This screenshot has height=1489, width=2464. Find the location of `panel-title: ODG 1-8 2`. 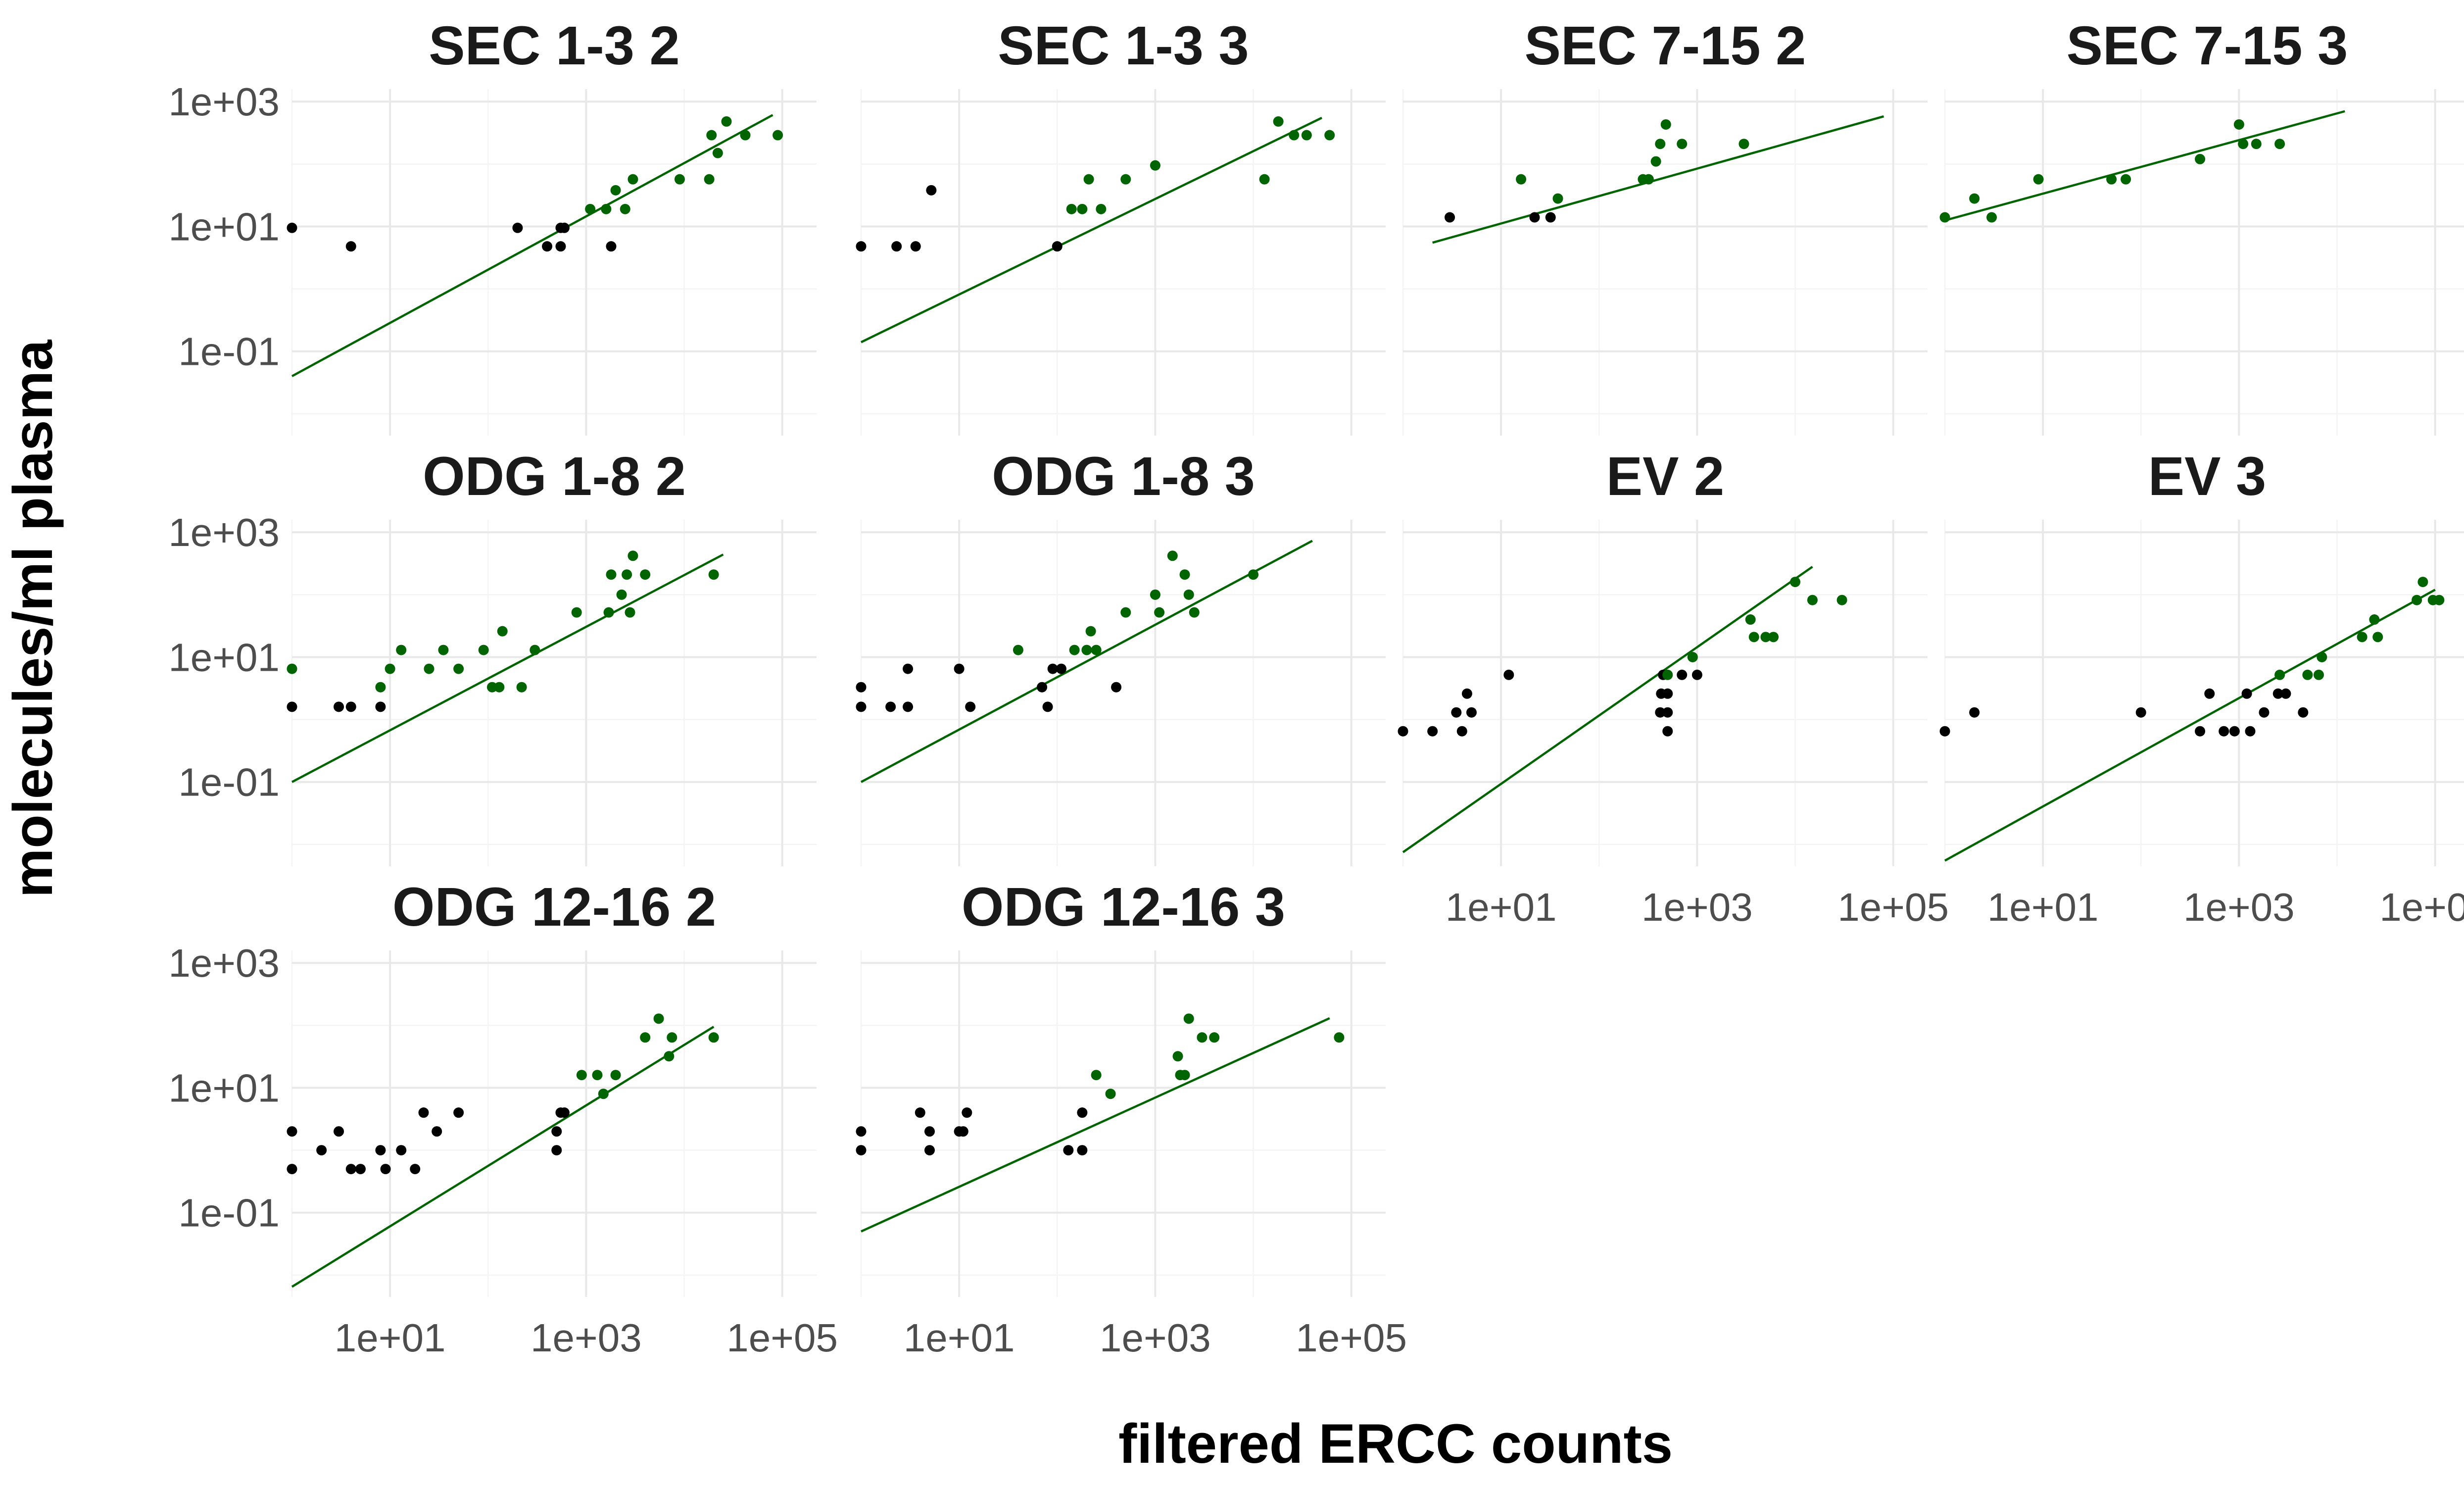

panel-title: ODG 1-8 2 is located at coordinates (554, 476).